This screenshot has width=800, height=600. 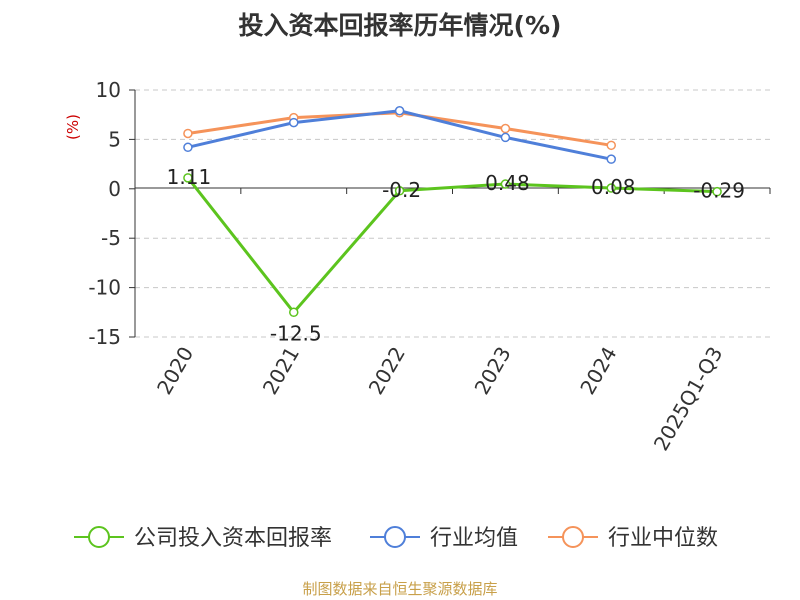 I want to click on data-label: -0.29, so click(x=719, y=191).